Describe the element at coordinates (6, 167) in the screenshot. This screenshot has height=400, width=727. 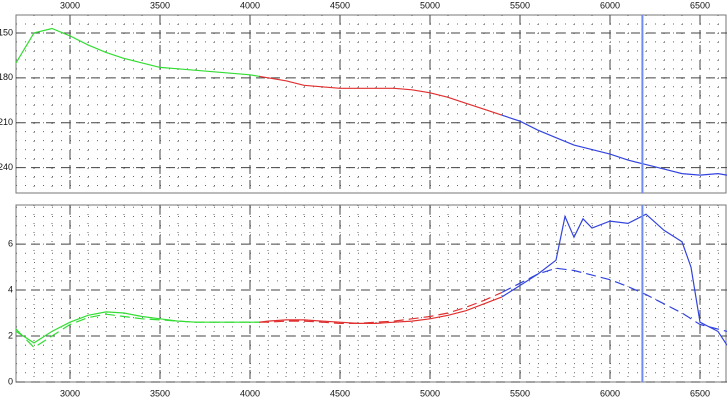
I see `y-tick-label: 240` at that location.